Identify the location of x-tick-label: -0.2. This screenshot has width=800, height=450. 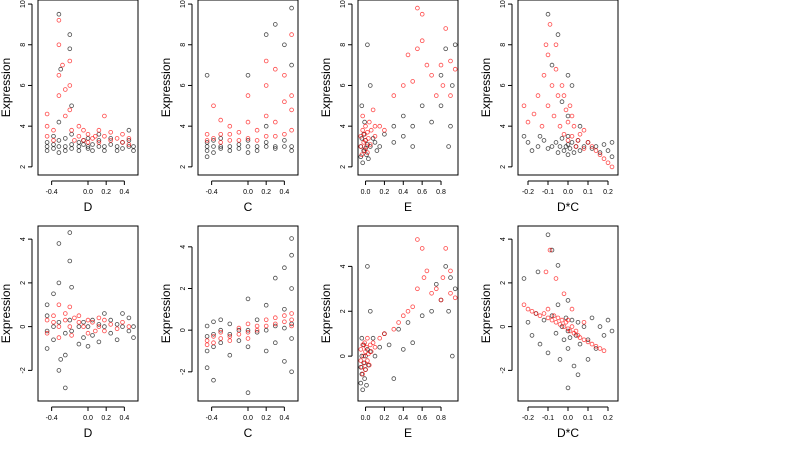
(528, 418).